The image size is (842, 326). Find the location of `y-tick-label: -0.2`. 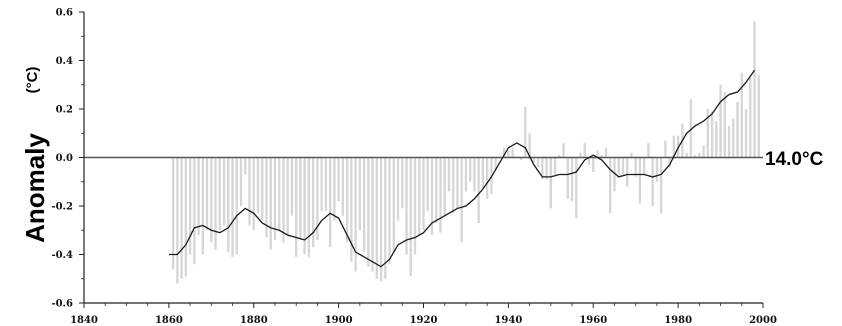

y-tick-label: -0.2 is located at coordinates (62, 207).